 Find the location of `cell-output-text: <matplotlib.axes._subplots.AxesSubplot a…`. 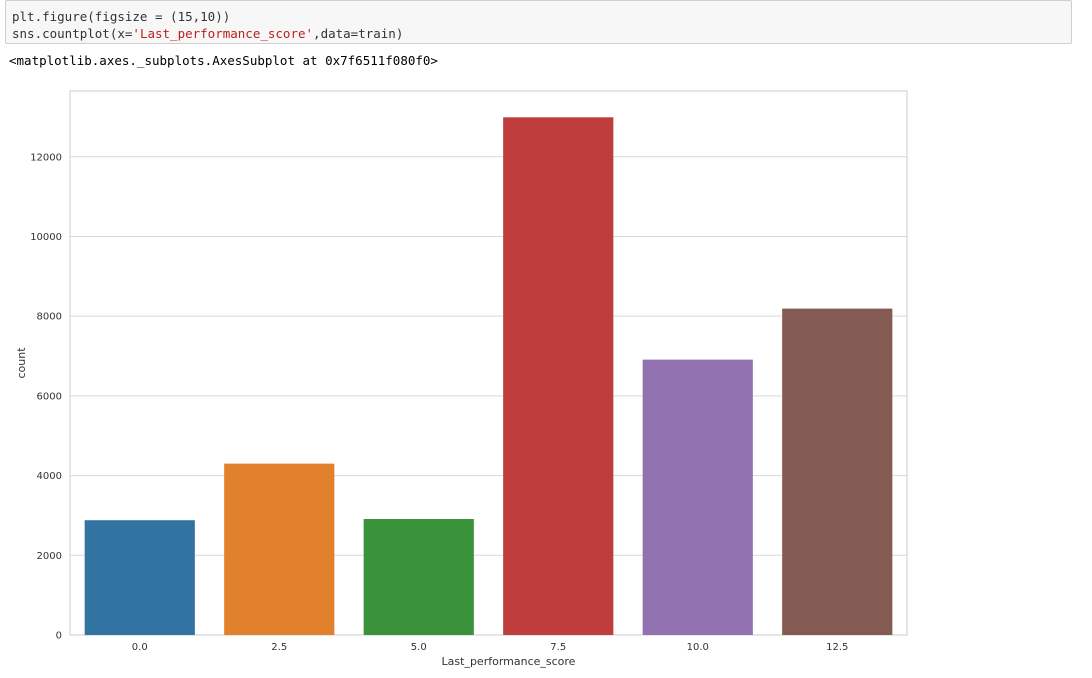

cell-output-text: <matplotlib.axes._subplots.AxesSubplot a… is located at coordinates (223, 60).